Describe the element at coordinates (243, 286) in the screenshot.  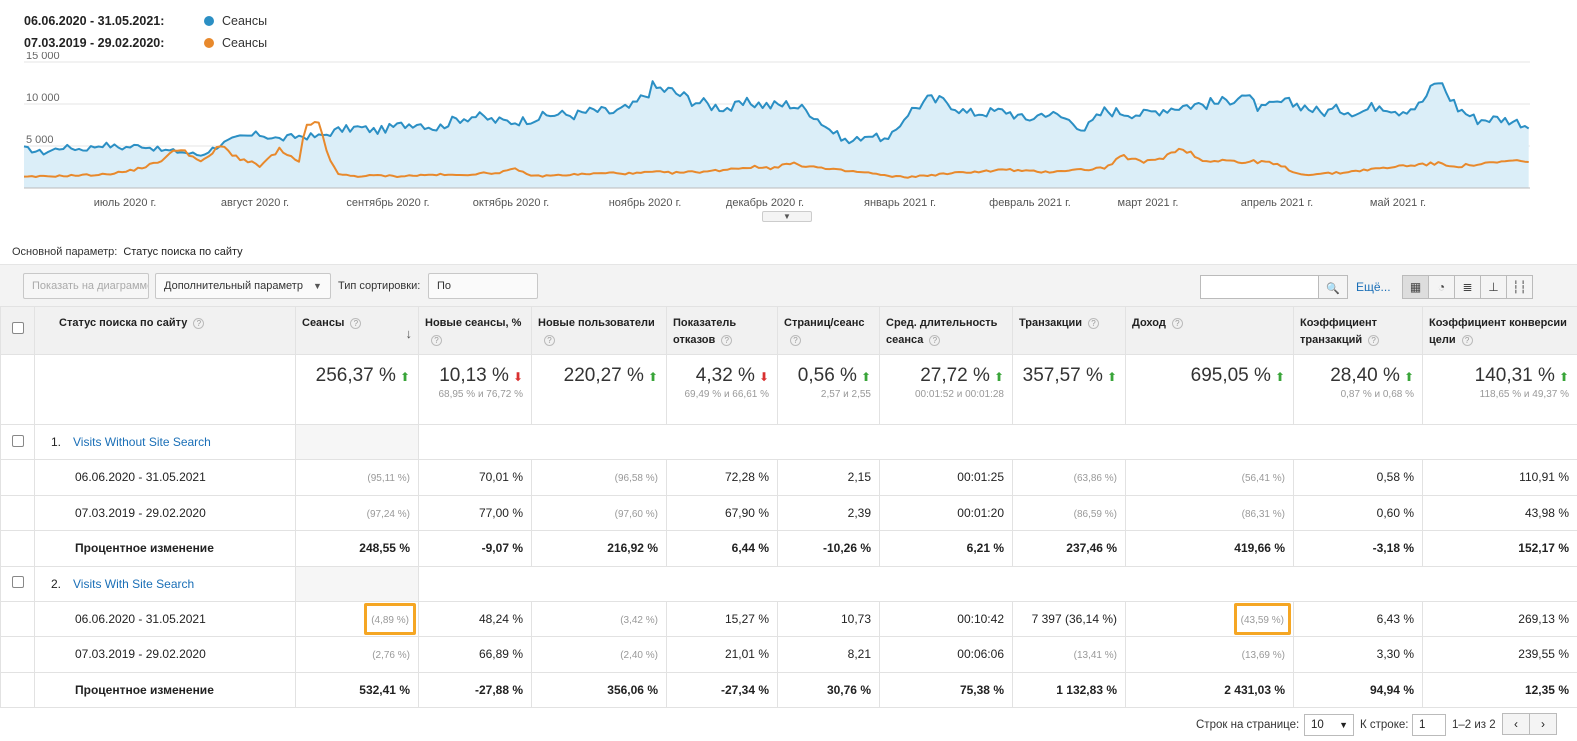
I see `secondary-dimension-dropdown: Дополнительный параметр ▼` at that location.